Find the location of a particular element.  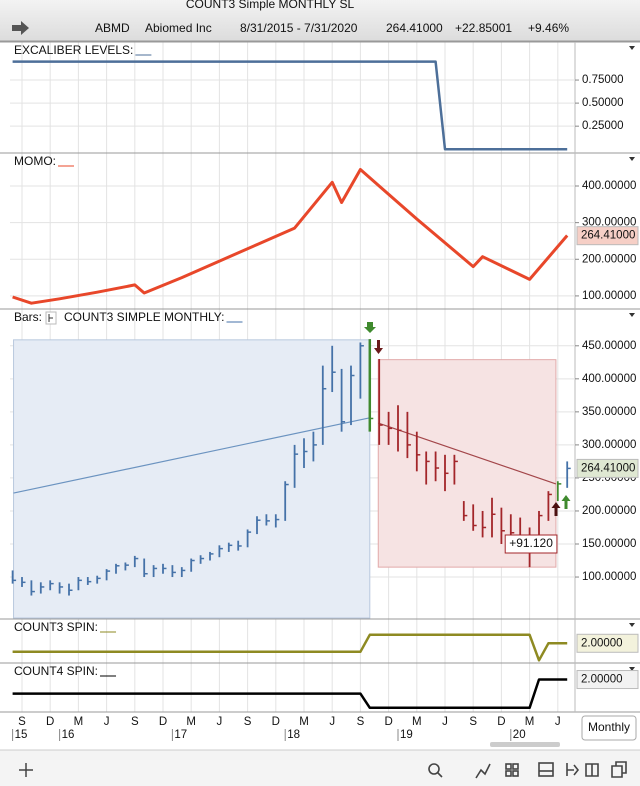

panel-label: MOMO: is located at coordinates (35, 161).